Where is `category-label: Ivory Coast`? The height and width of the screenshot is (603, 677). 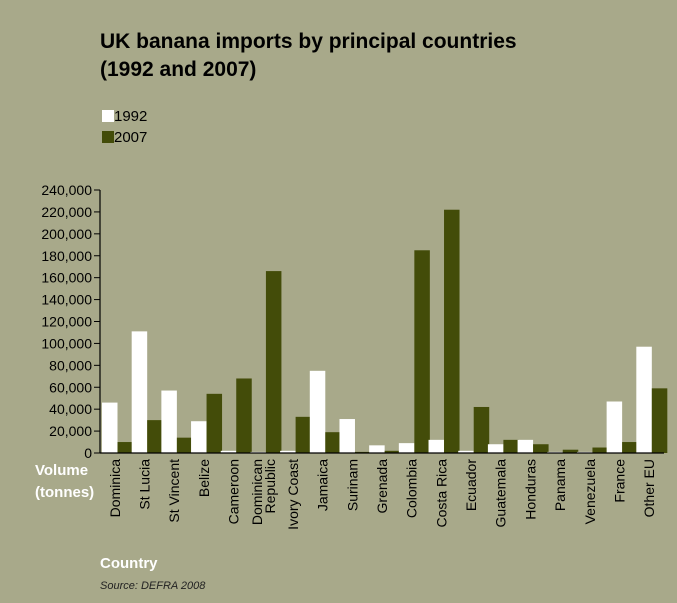 category-label: Ivory Coast is located at coordinates (293, 494).